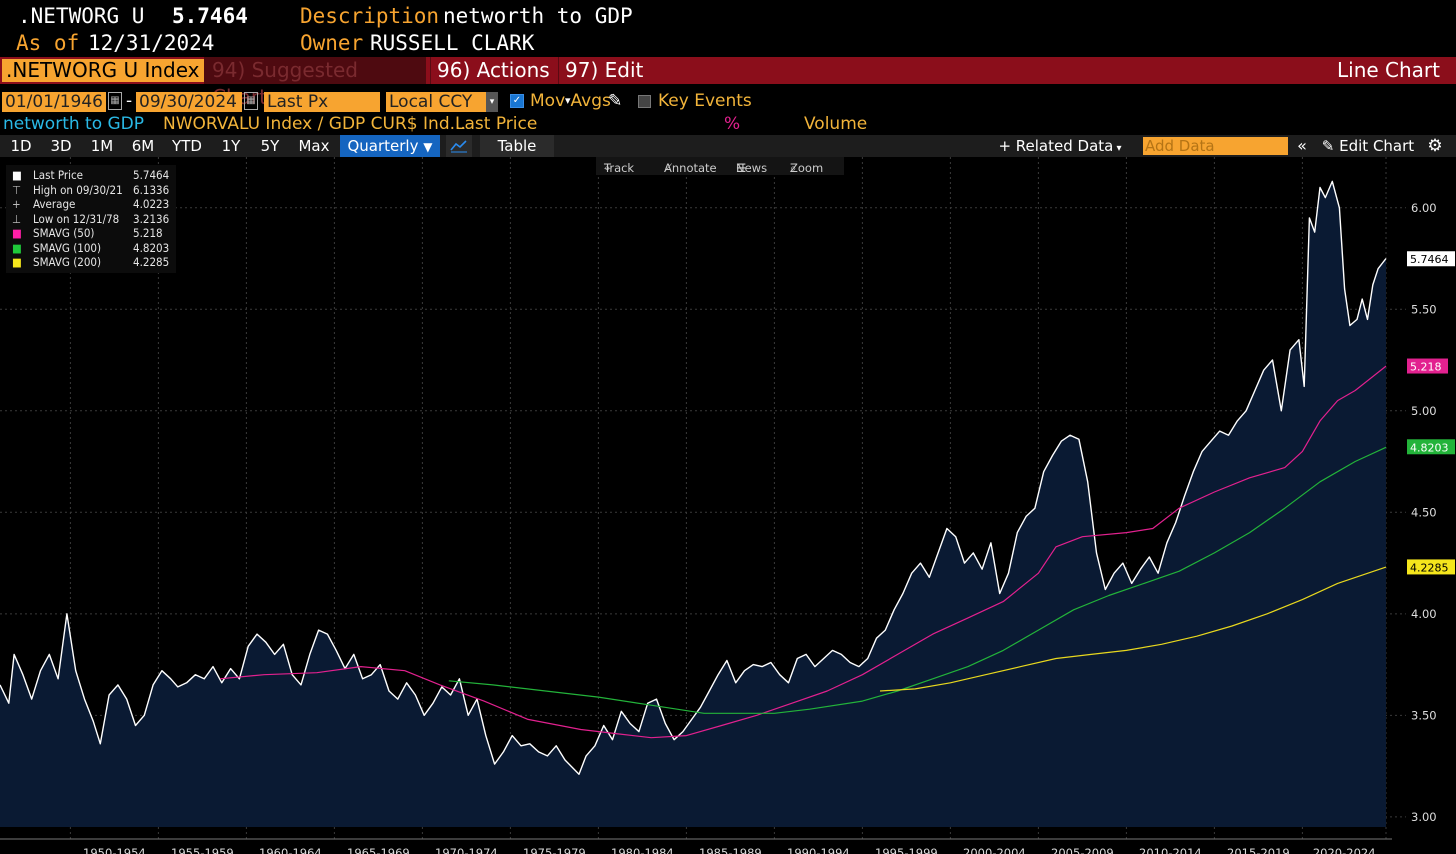 Image resolution: width=1456 pixels, height=854 pixels. I want to click on x-tick-label: 2010-2014, so click(1170, 850).